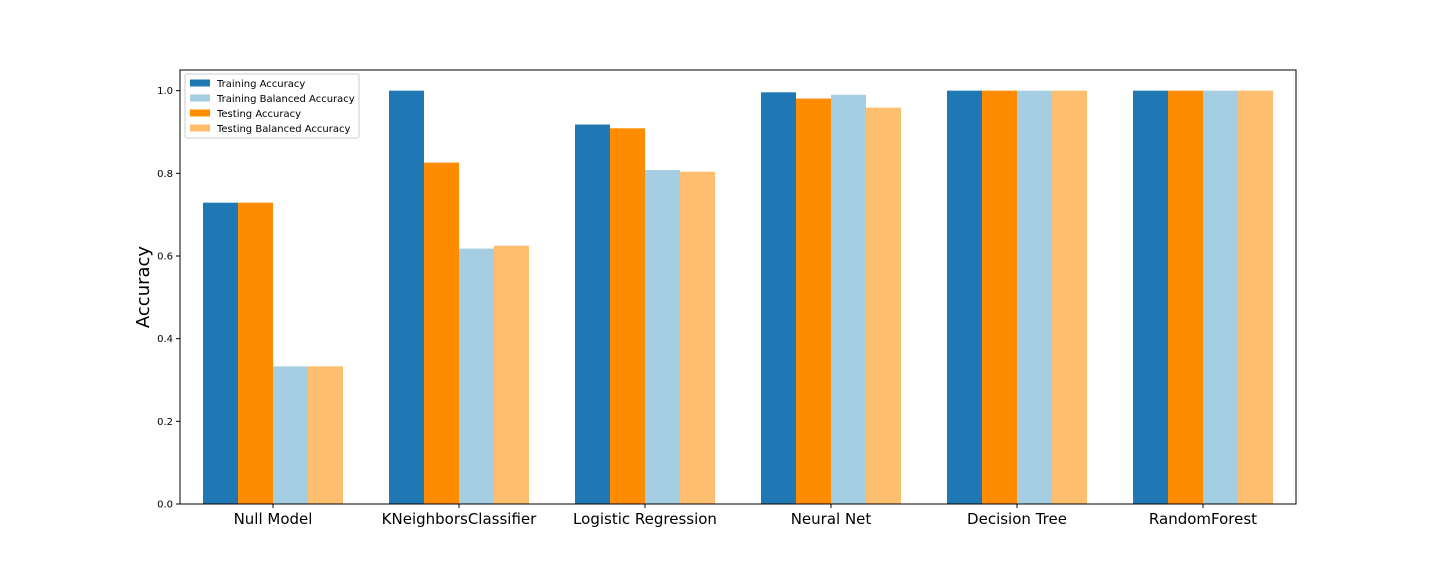 This screenshot has width=1440, height=576. I want to click on x-tick-label: Neural Net, so click(831, 519).